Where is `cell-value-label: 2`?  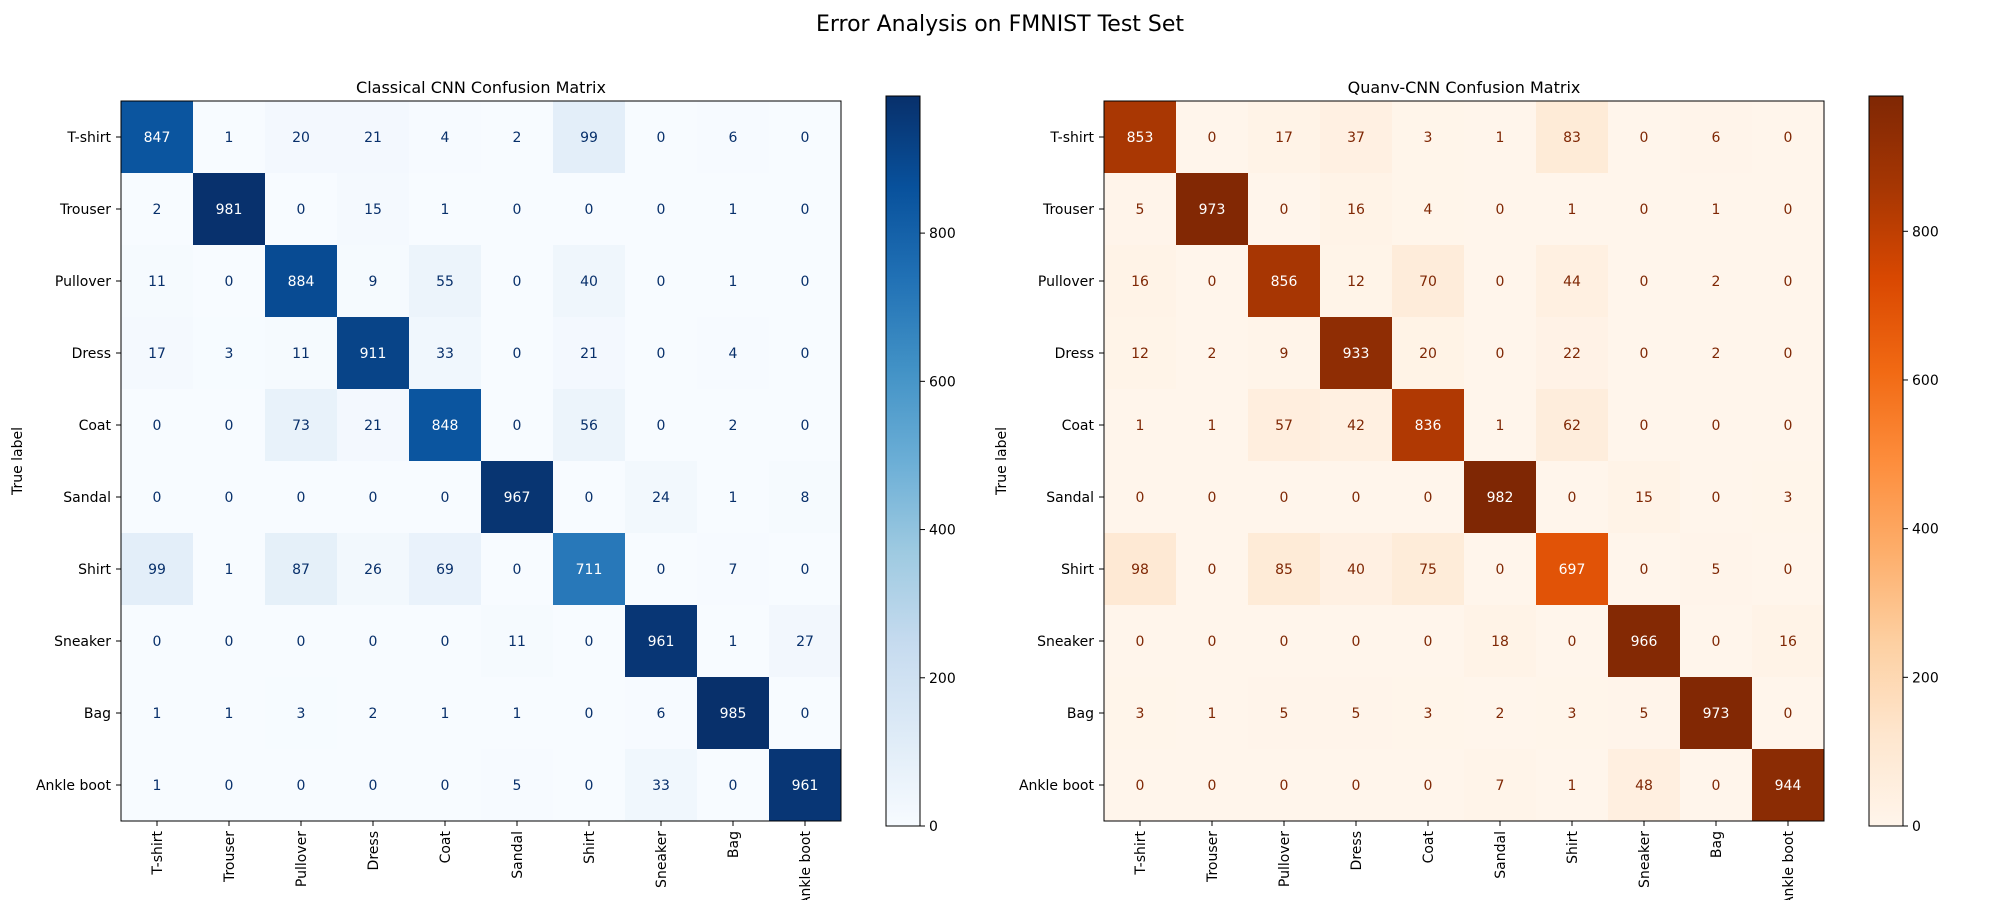 cell-value-label: 2 is located at coordinates (1716, 354).